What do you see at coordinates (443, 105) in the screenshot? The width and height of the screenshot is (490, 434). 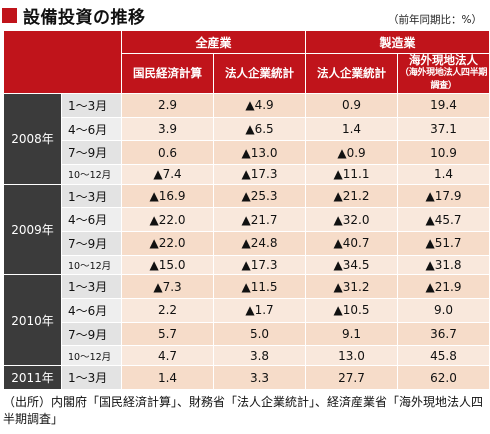 I see `value-cell: 19.4` at bounding box center [443, 105].